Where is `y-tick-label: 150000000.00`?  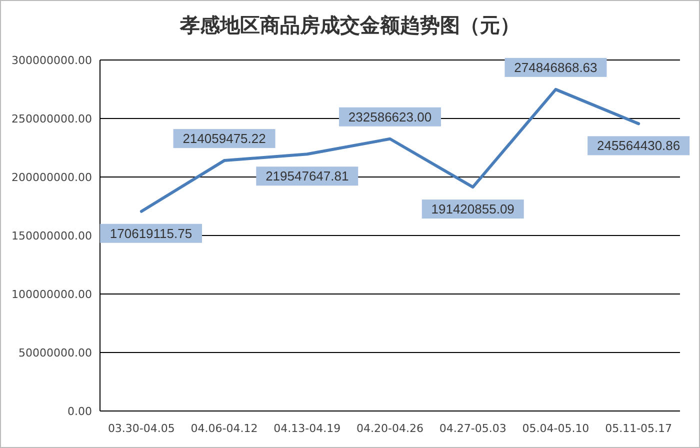
y-tick-label: 150000000.00 is located at coordinates (52, 236).